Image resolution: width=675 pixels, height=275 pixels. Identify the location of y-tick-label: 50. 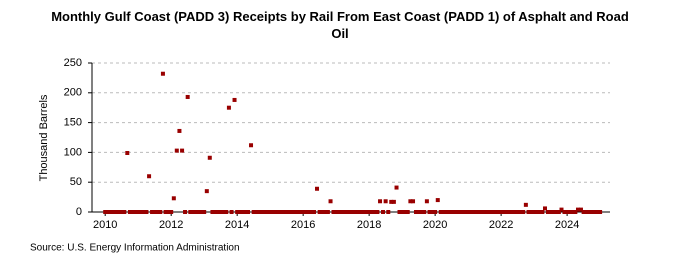
(76, 182).